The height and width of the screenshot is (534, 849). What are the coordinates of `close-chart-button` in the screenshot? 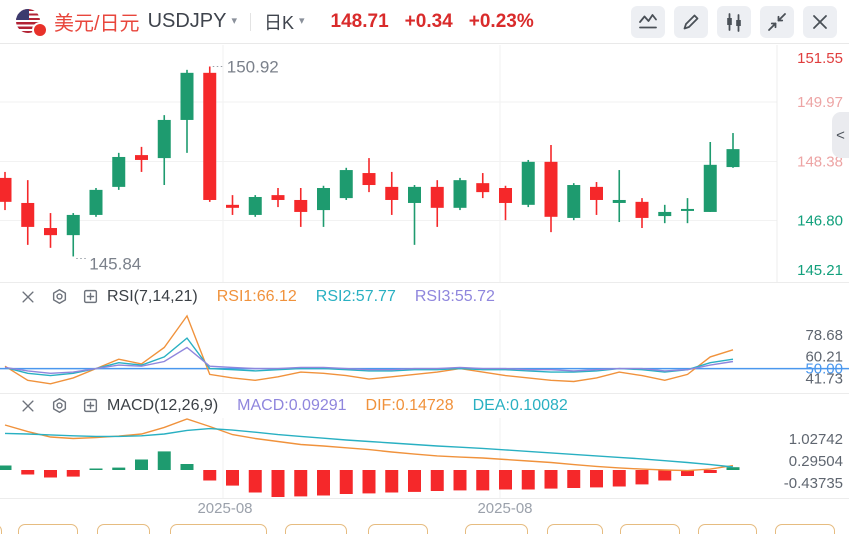 It's located at (820, 21).